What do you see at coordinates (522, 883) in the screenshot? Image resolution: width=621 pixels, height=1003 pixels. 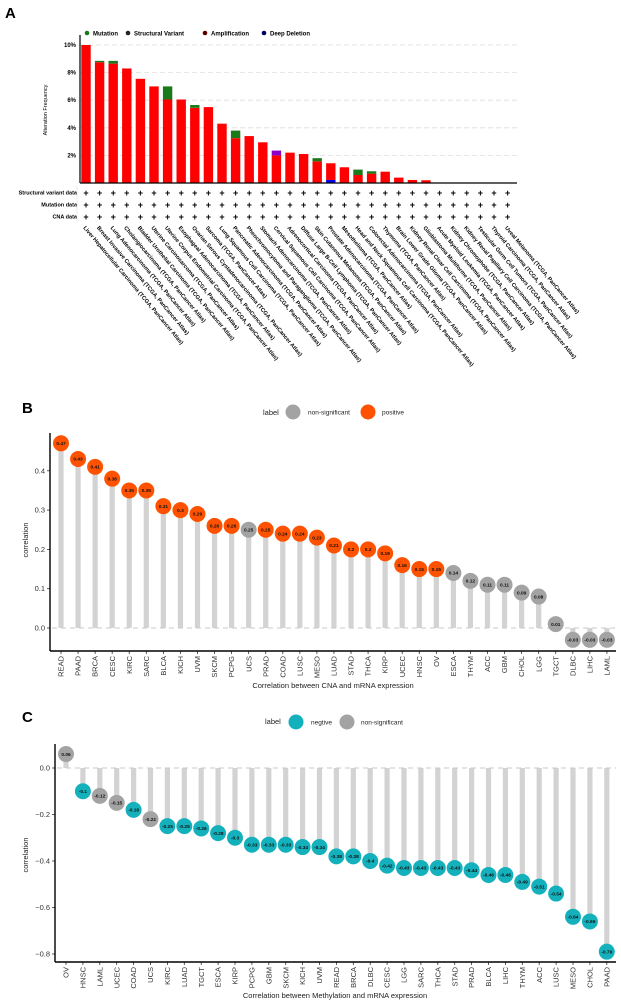 I see `data-label: -0.49` at bounding box center [522, 883].